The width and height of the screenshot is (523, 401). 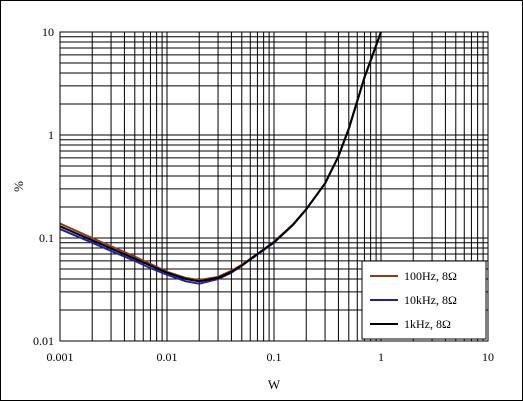 What do you see at coordinates (48, 32) in the screenshot?
I see `y-tick-label: 10` at bounding box center [48, 32].